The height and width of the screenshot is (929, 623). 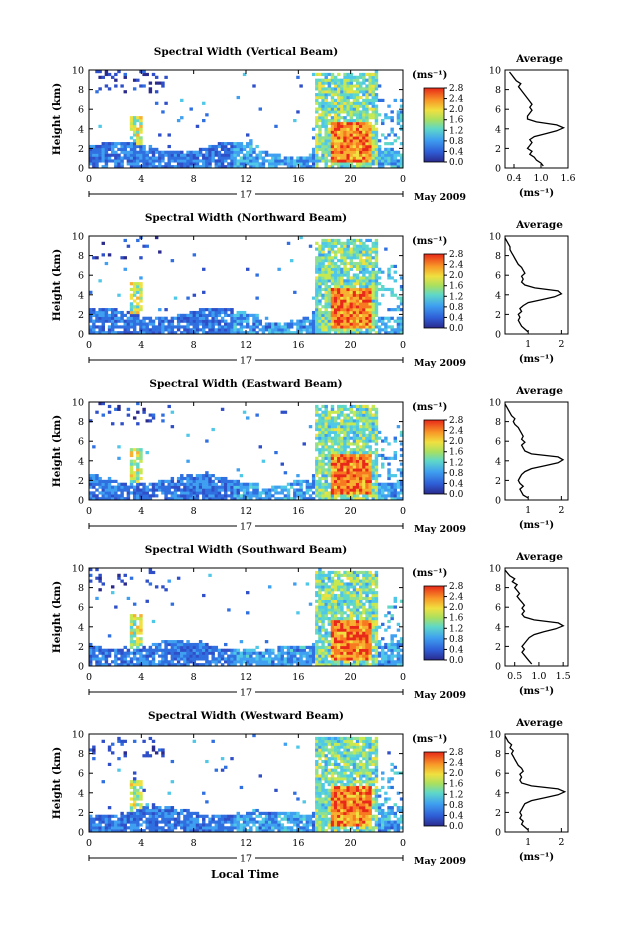 I want to click on panel-title: Spectral Width (Eastward Beam), so click(x=245, y=384).